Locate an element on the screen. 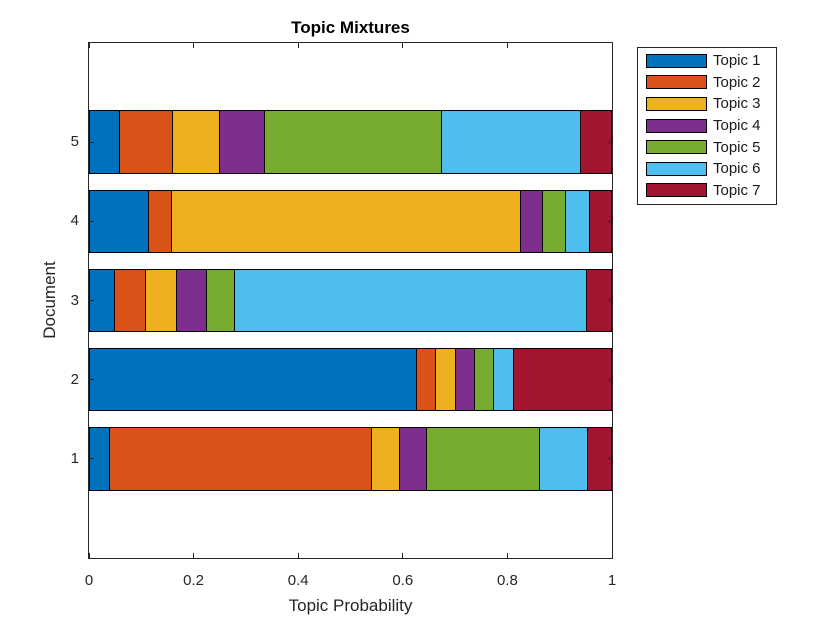 This screenshot has width=840, height=630. legend-item: Topic 1 is located at coordinates (707, 61).